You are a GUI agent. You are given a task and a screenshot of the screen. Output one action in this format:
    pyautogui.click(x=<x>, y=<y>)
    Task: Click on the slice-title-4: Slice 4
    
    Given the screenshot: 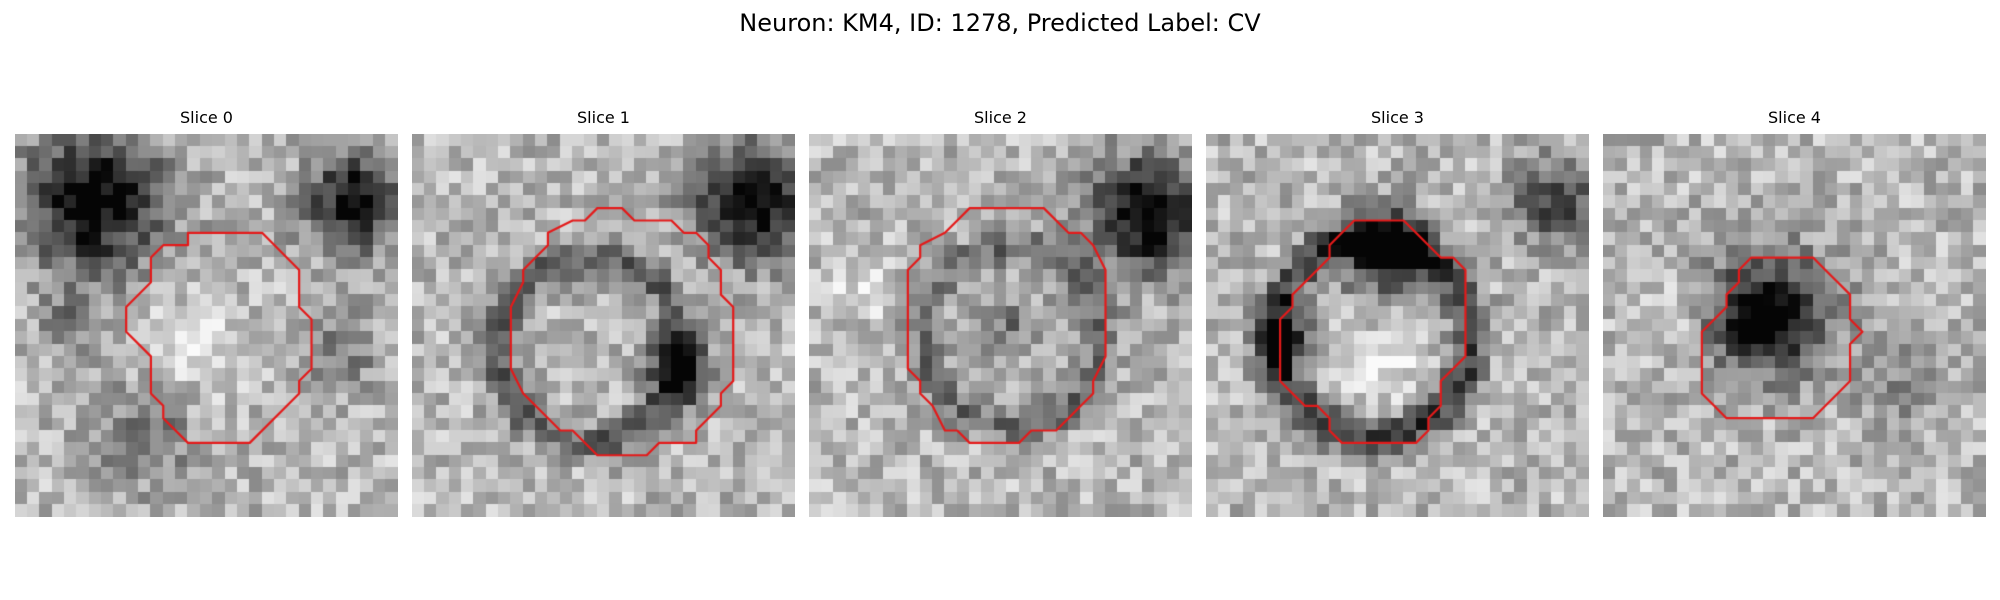 What is the action you would take?
    pyautogui.click(x=1794, y=117)
    